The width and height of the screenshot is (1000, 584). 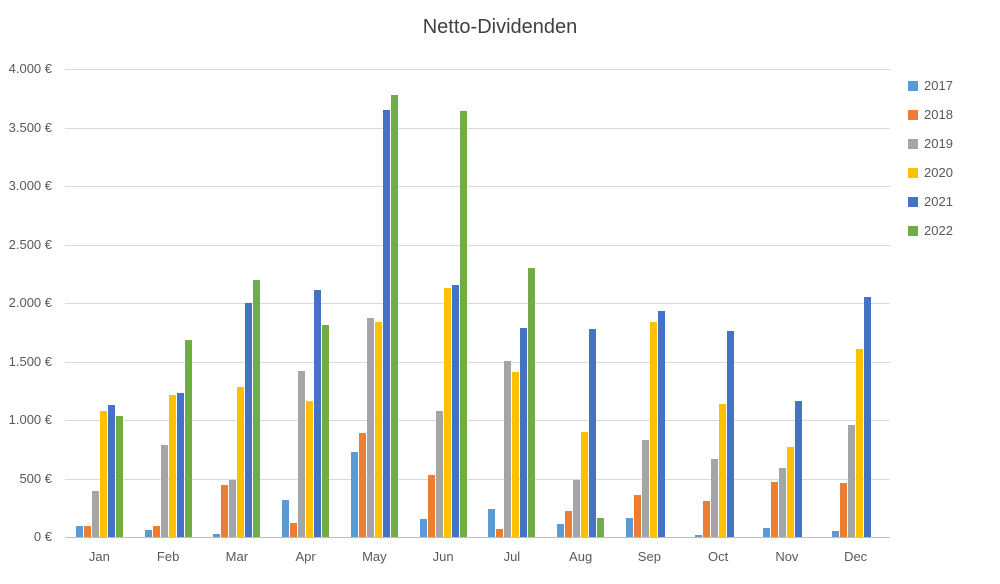 I want to click on bar-2020-Sep, so click(x=653, y=429).